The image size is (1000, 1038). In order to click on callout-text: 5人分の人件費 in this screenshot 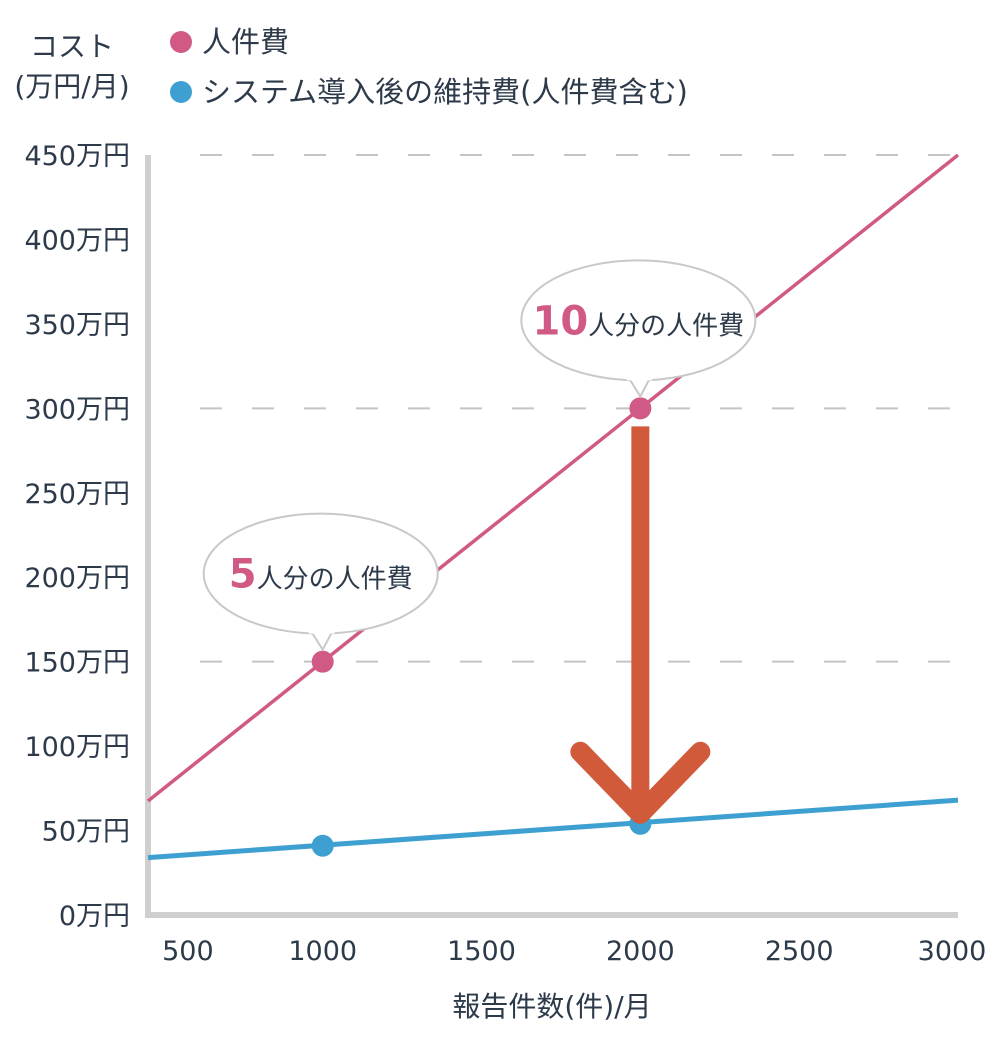, I will do `click(321, 575)`.